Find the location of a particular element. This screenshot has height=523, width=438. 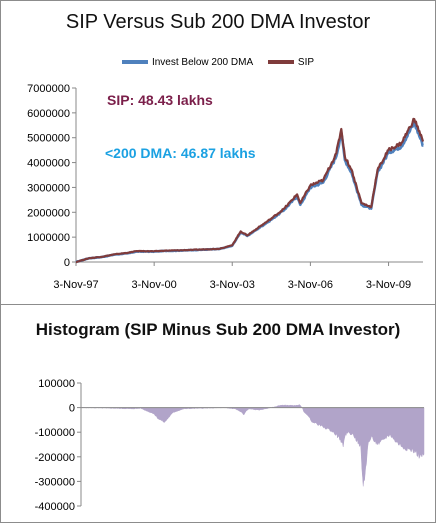

y-tick-label: 3000000 is located at coordinates (48, 188).